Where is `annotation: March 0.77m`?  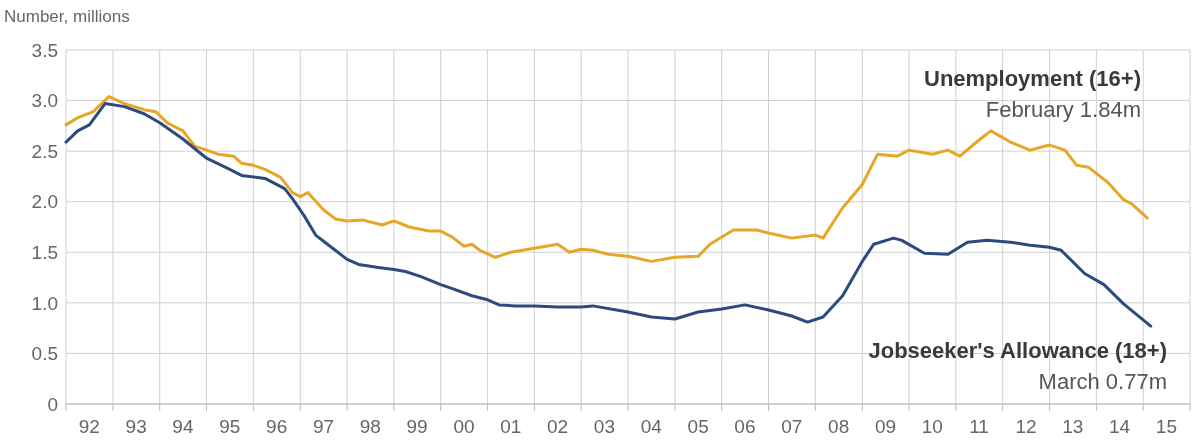
annotation: March 0.77m is located at coordinates (1102, 381).